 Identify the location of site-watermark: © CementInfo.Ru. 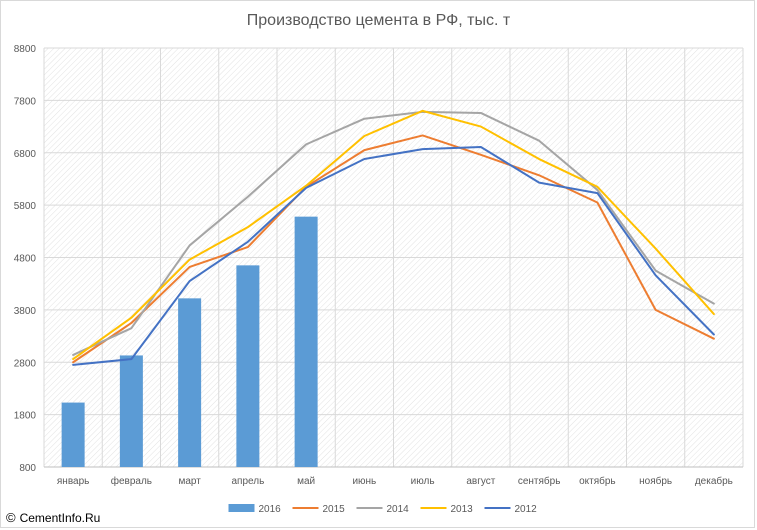
(53, 517).